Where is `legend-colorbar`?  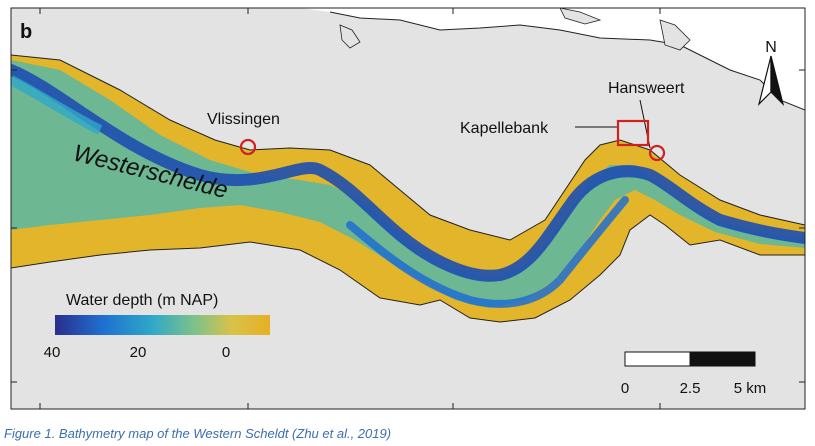 legend-colorbar is located at coordinates (162, 325).